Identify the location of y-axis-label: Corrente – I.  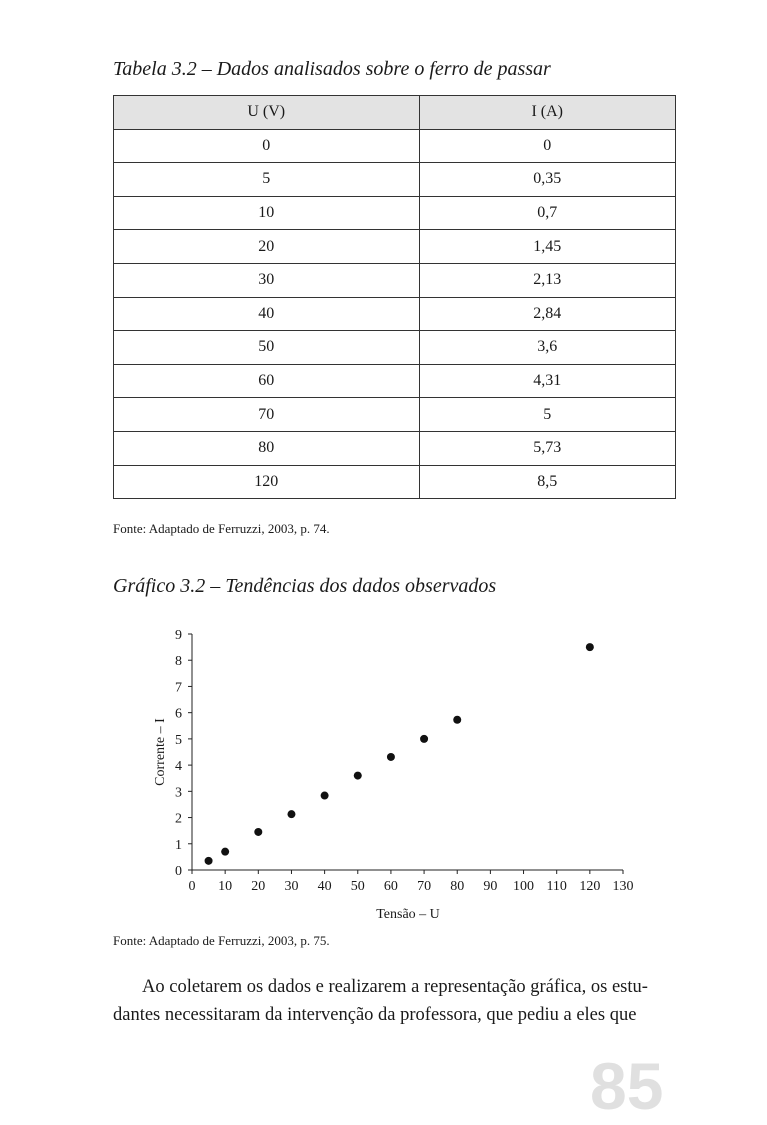
(160, 752).